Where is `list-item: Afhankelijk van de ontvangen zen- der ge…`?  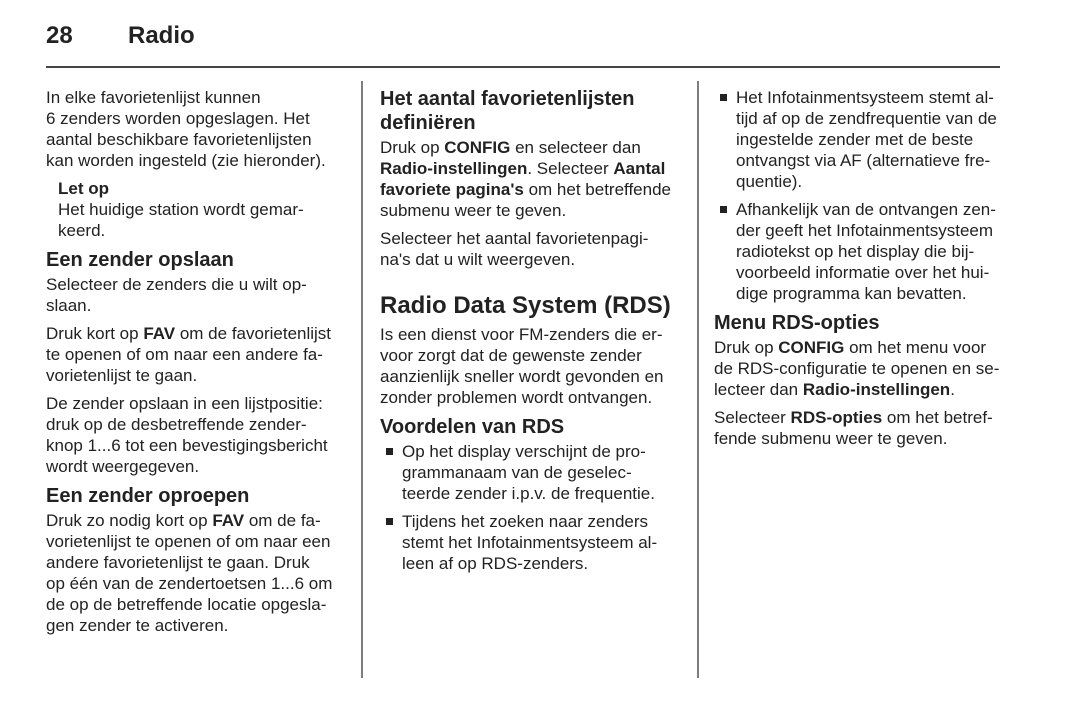 list-item: Afhankelijk van de ontvangen zen- der ge… is located at coordinates (876, 251).